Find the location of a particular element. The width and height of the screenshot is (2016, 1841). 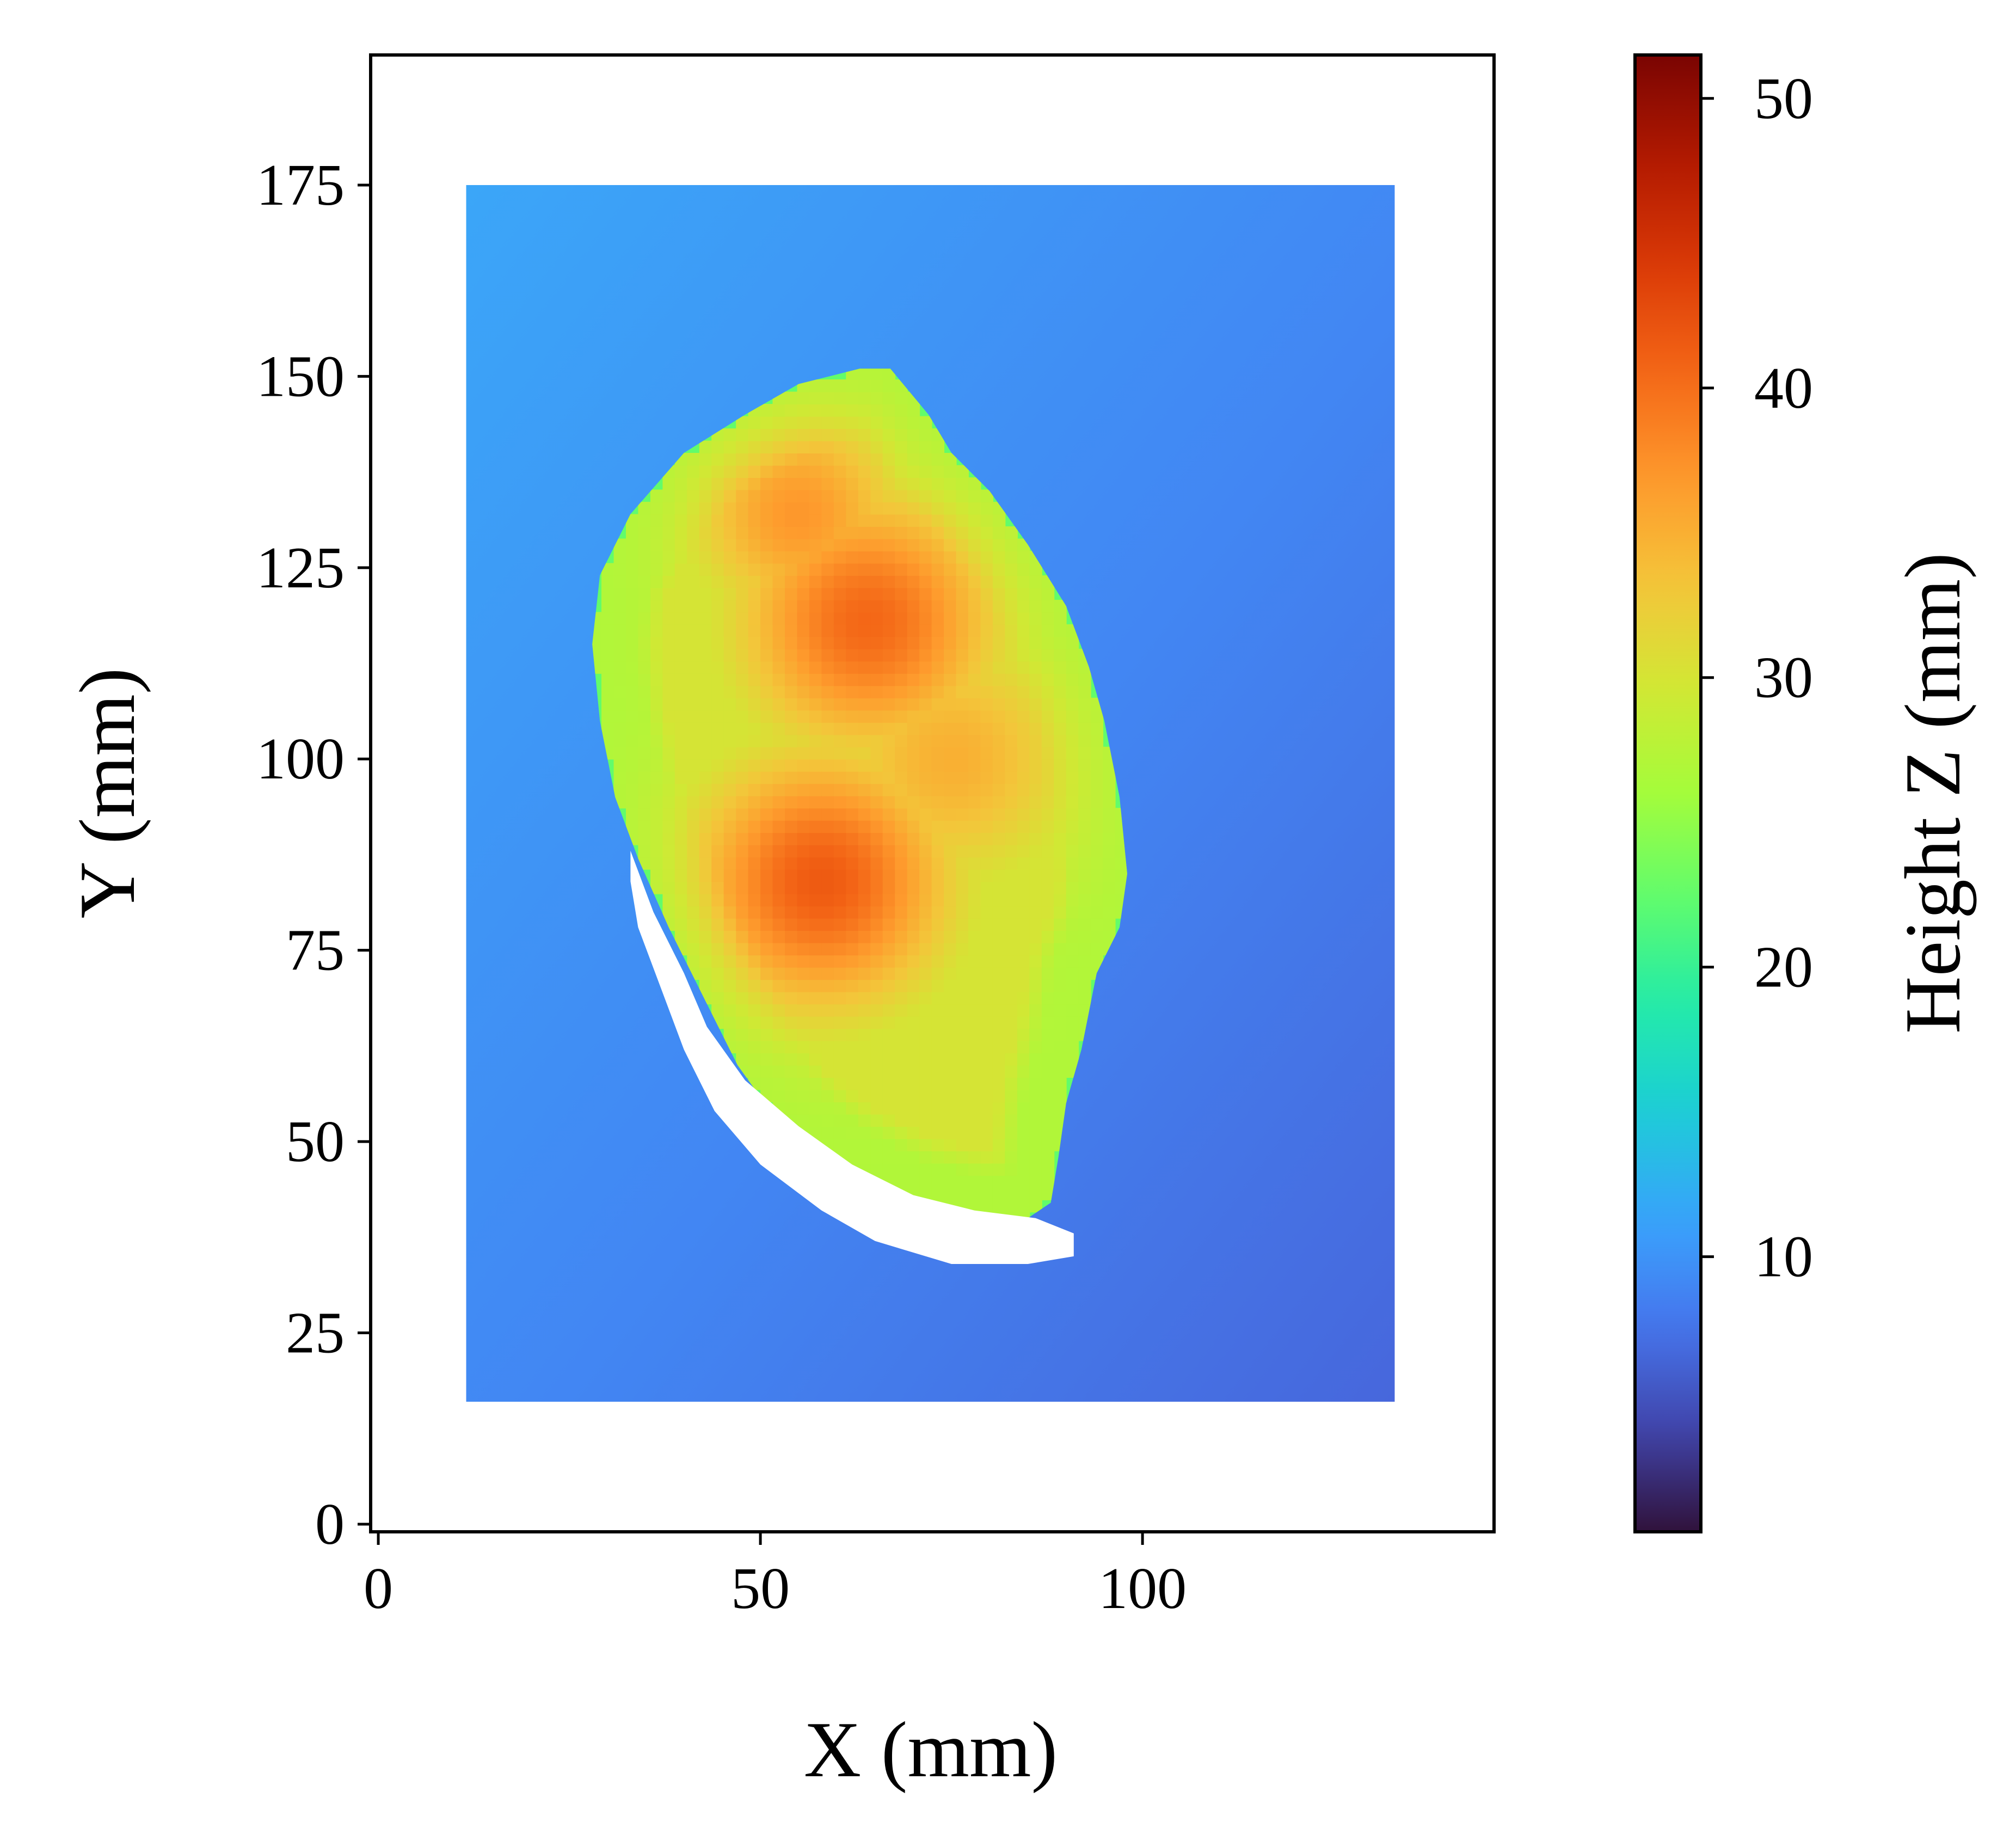

y-tick-label: 150 is located at coordinates (300, 376).